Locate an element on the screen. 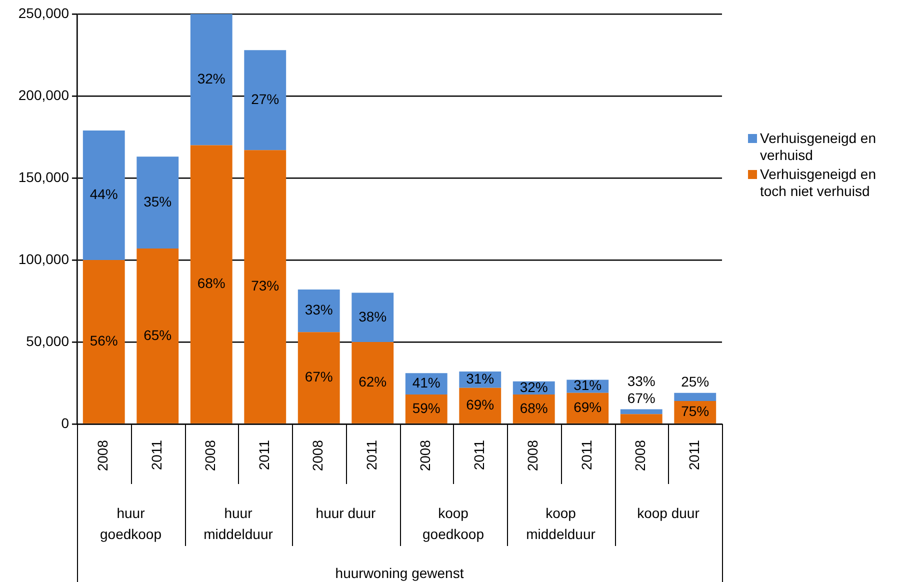  annotation: 27% is located at coordinates (265, 98).